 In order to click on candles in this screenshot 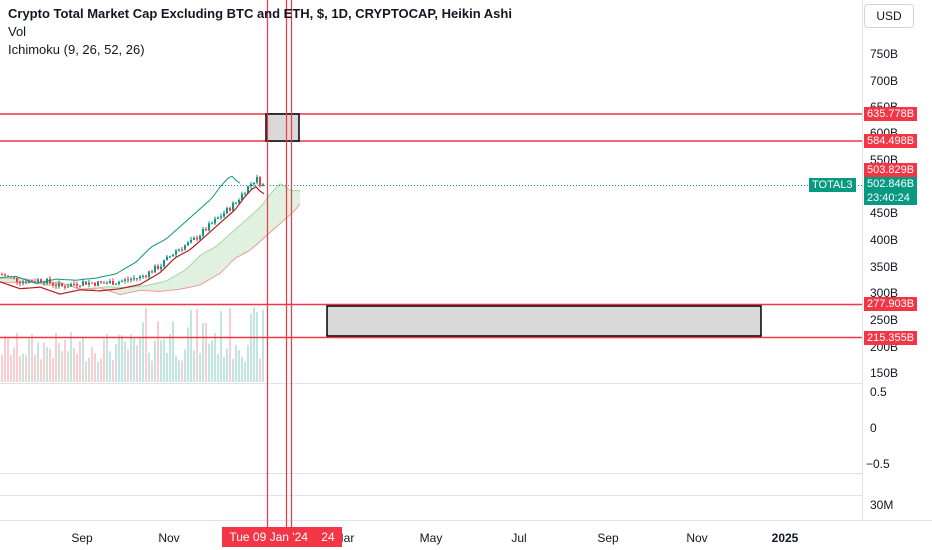, I will do `click(132, 232)`.